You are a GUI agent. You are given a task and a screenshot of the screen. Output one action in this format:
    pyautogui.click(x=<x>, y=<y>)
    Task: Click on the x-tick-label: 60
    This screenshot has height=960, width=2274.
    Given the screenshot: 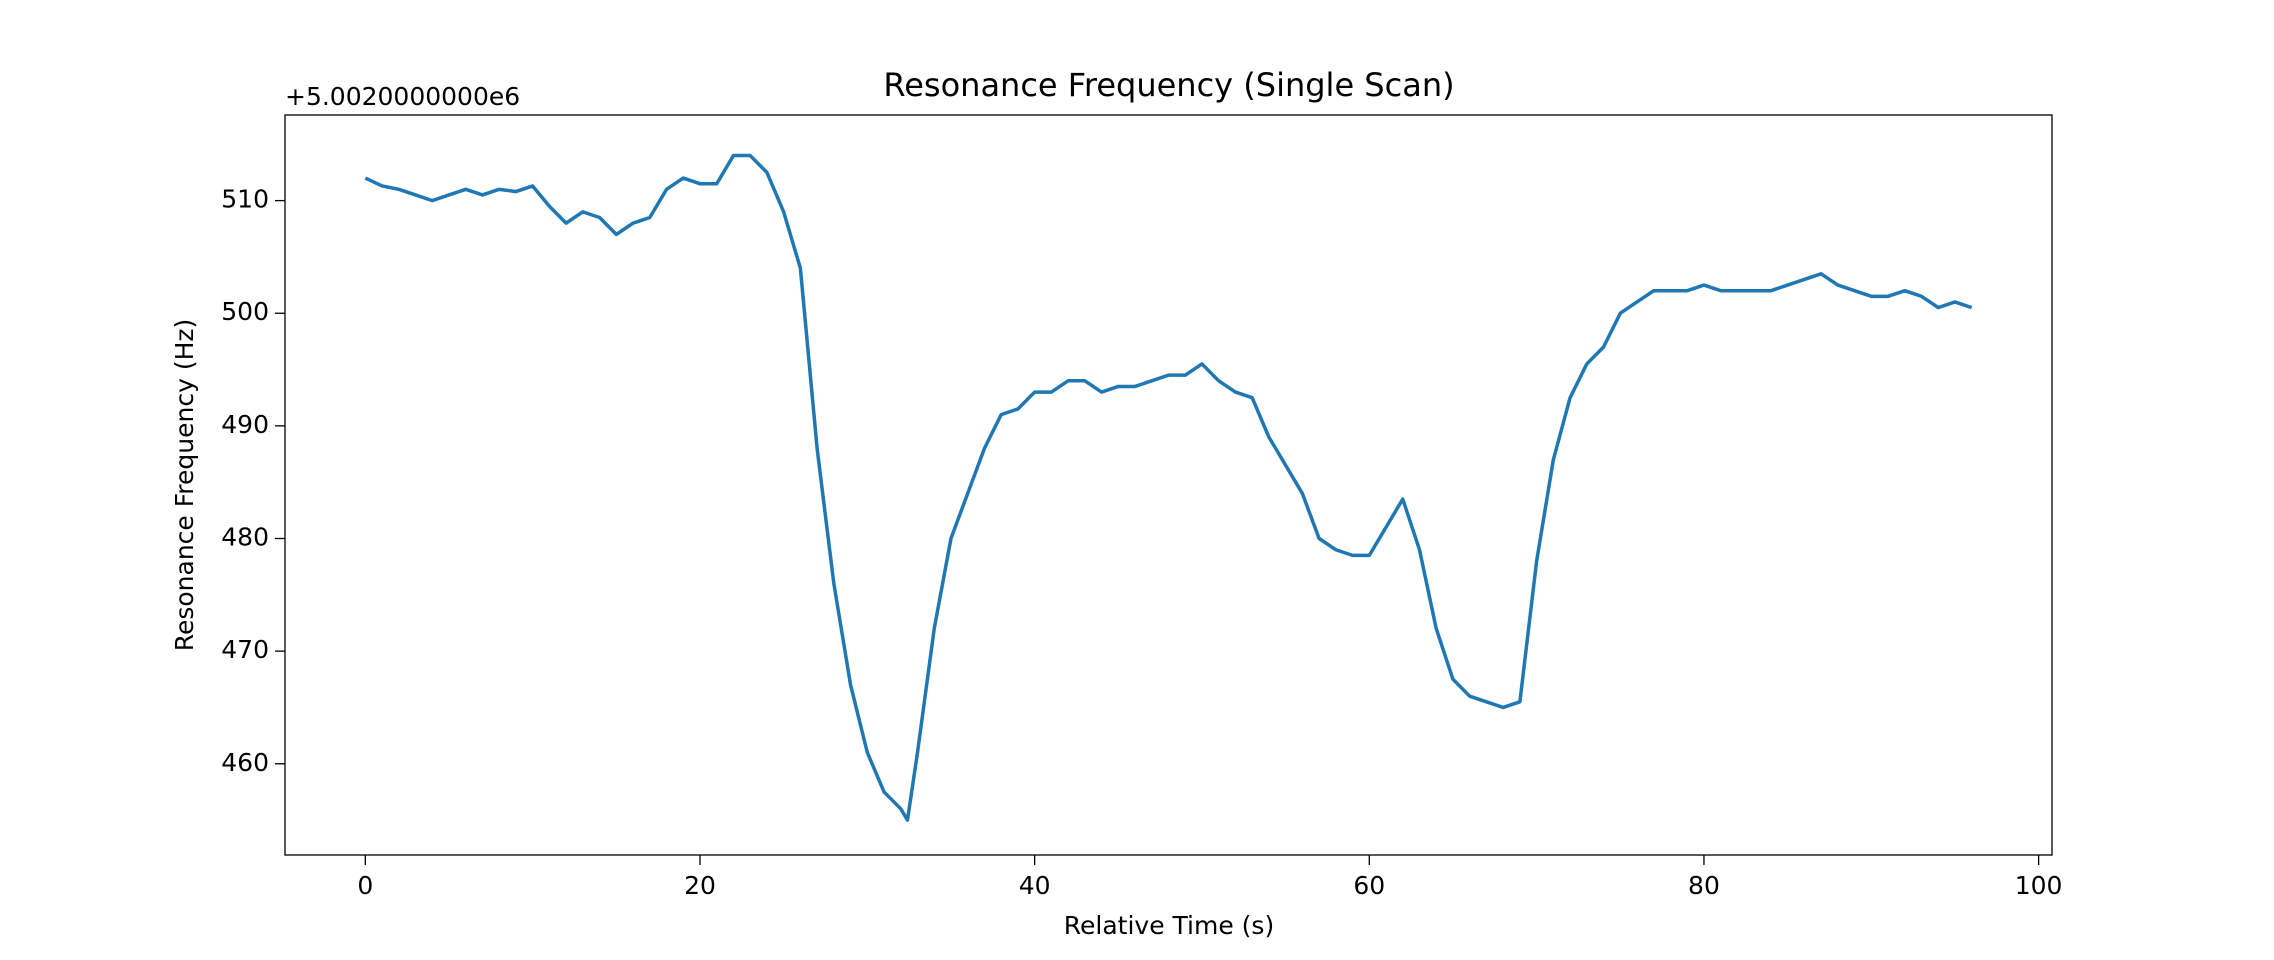 What is the action you would take?
    pyautogui.click(x=1369, y=885)
    